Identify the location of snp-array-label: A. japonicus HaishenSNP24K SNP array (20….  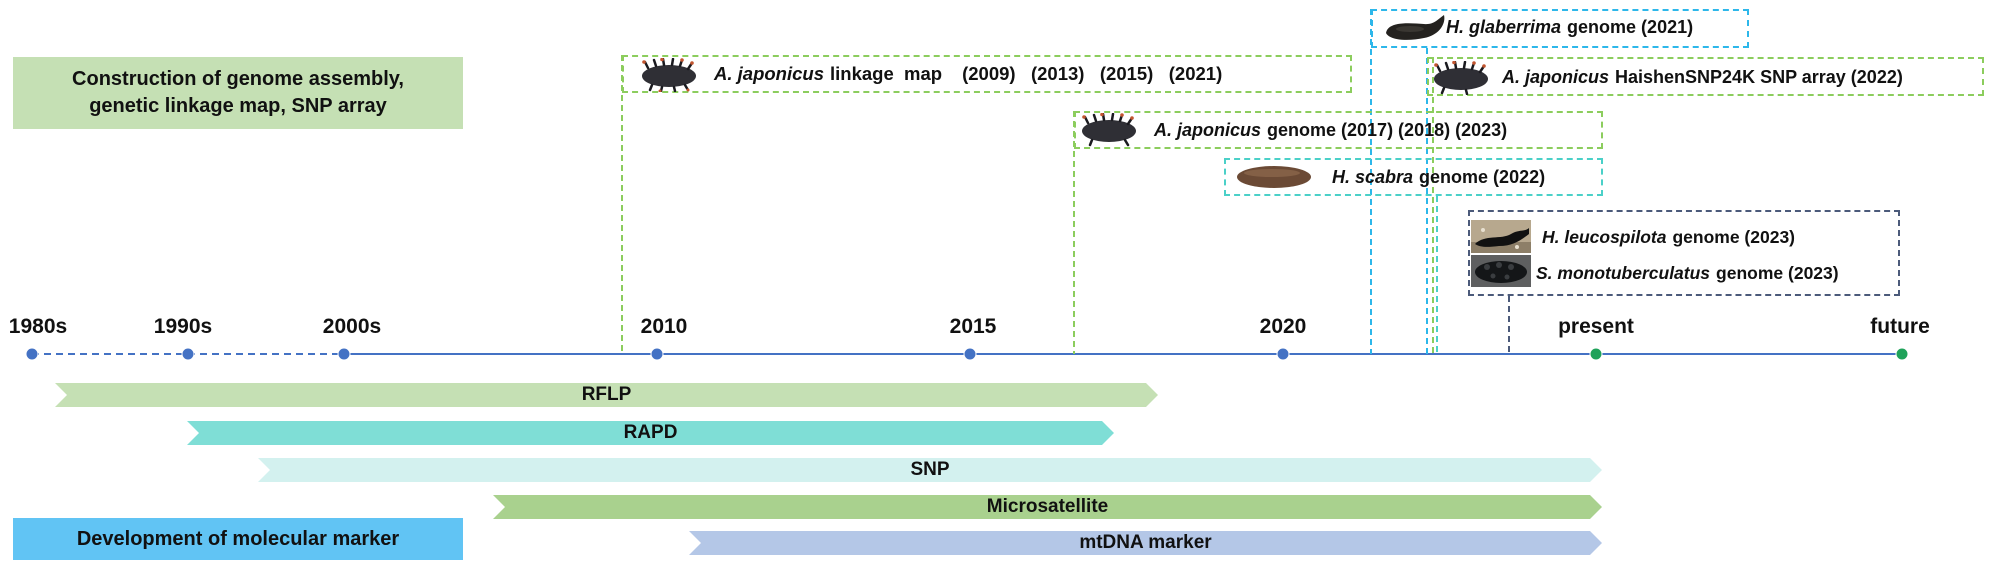
(1702, 77).